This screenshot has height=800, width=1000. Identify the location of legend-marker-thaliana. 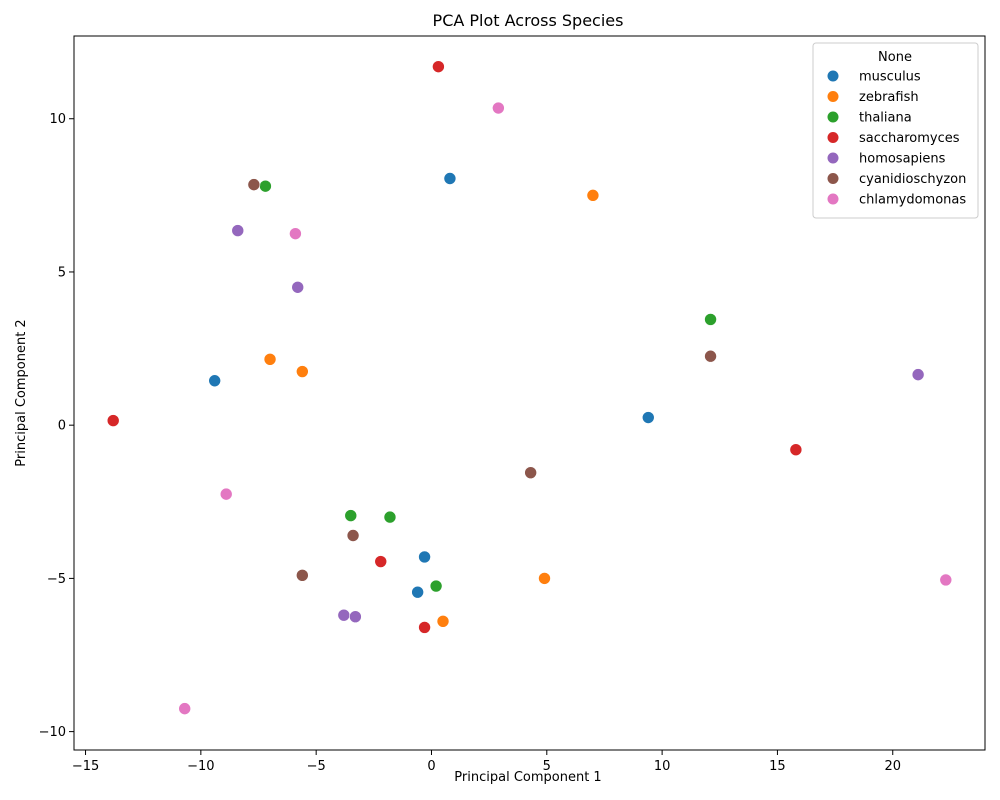
(833, 117).